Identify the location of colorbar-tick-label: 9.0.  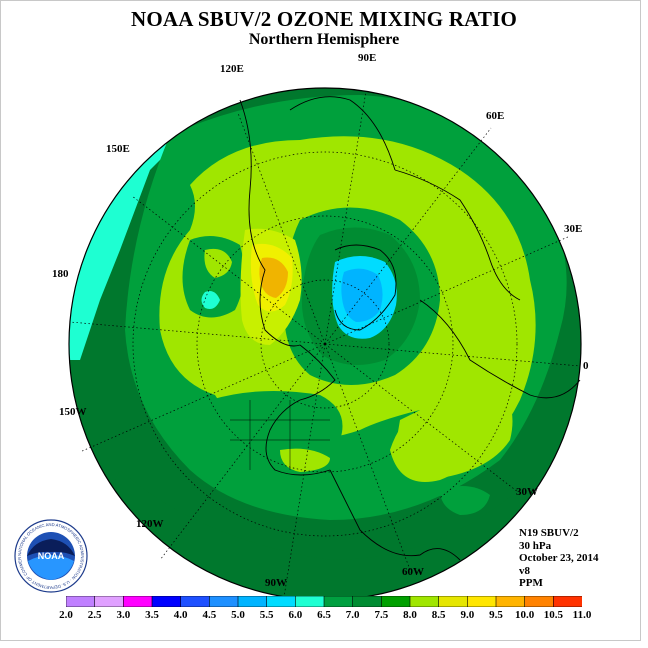
(467, 615).